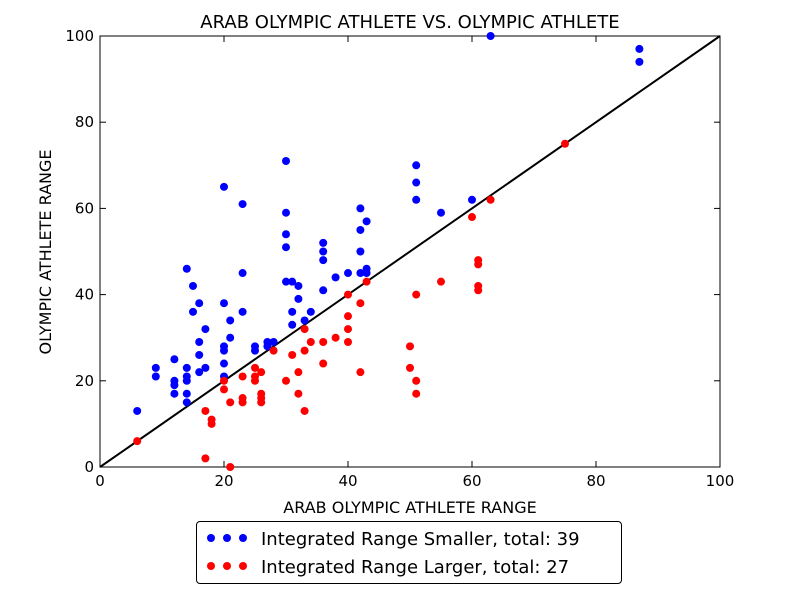 This screenshot has width=800, height=600. I want to click on y-tick-label: 60, so click(84, 208).